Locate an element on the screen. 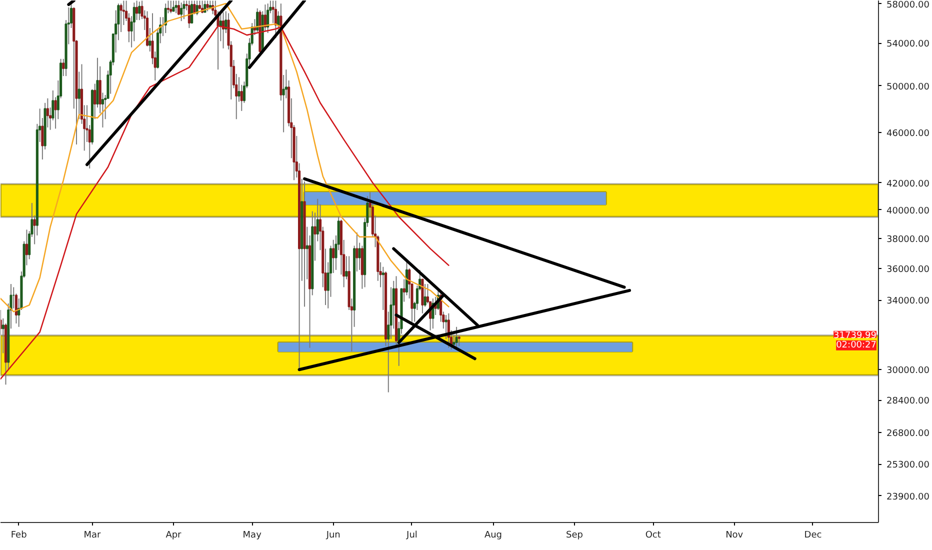 This screenshot has width=932, height=550. x-tick-label: Jun is located at coordinates (332, 535).